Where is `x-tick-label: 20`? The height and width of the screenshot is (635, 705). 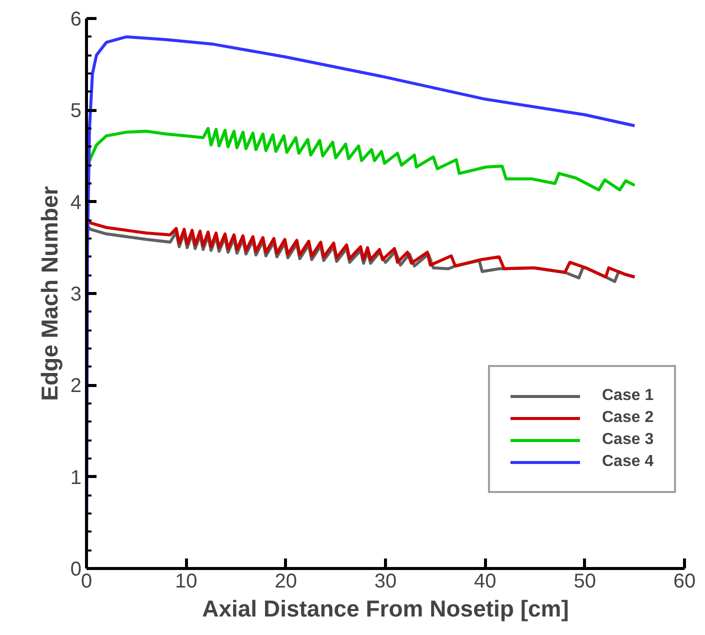 x-tick-label: 20 is located at coordinates (285, 581).